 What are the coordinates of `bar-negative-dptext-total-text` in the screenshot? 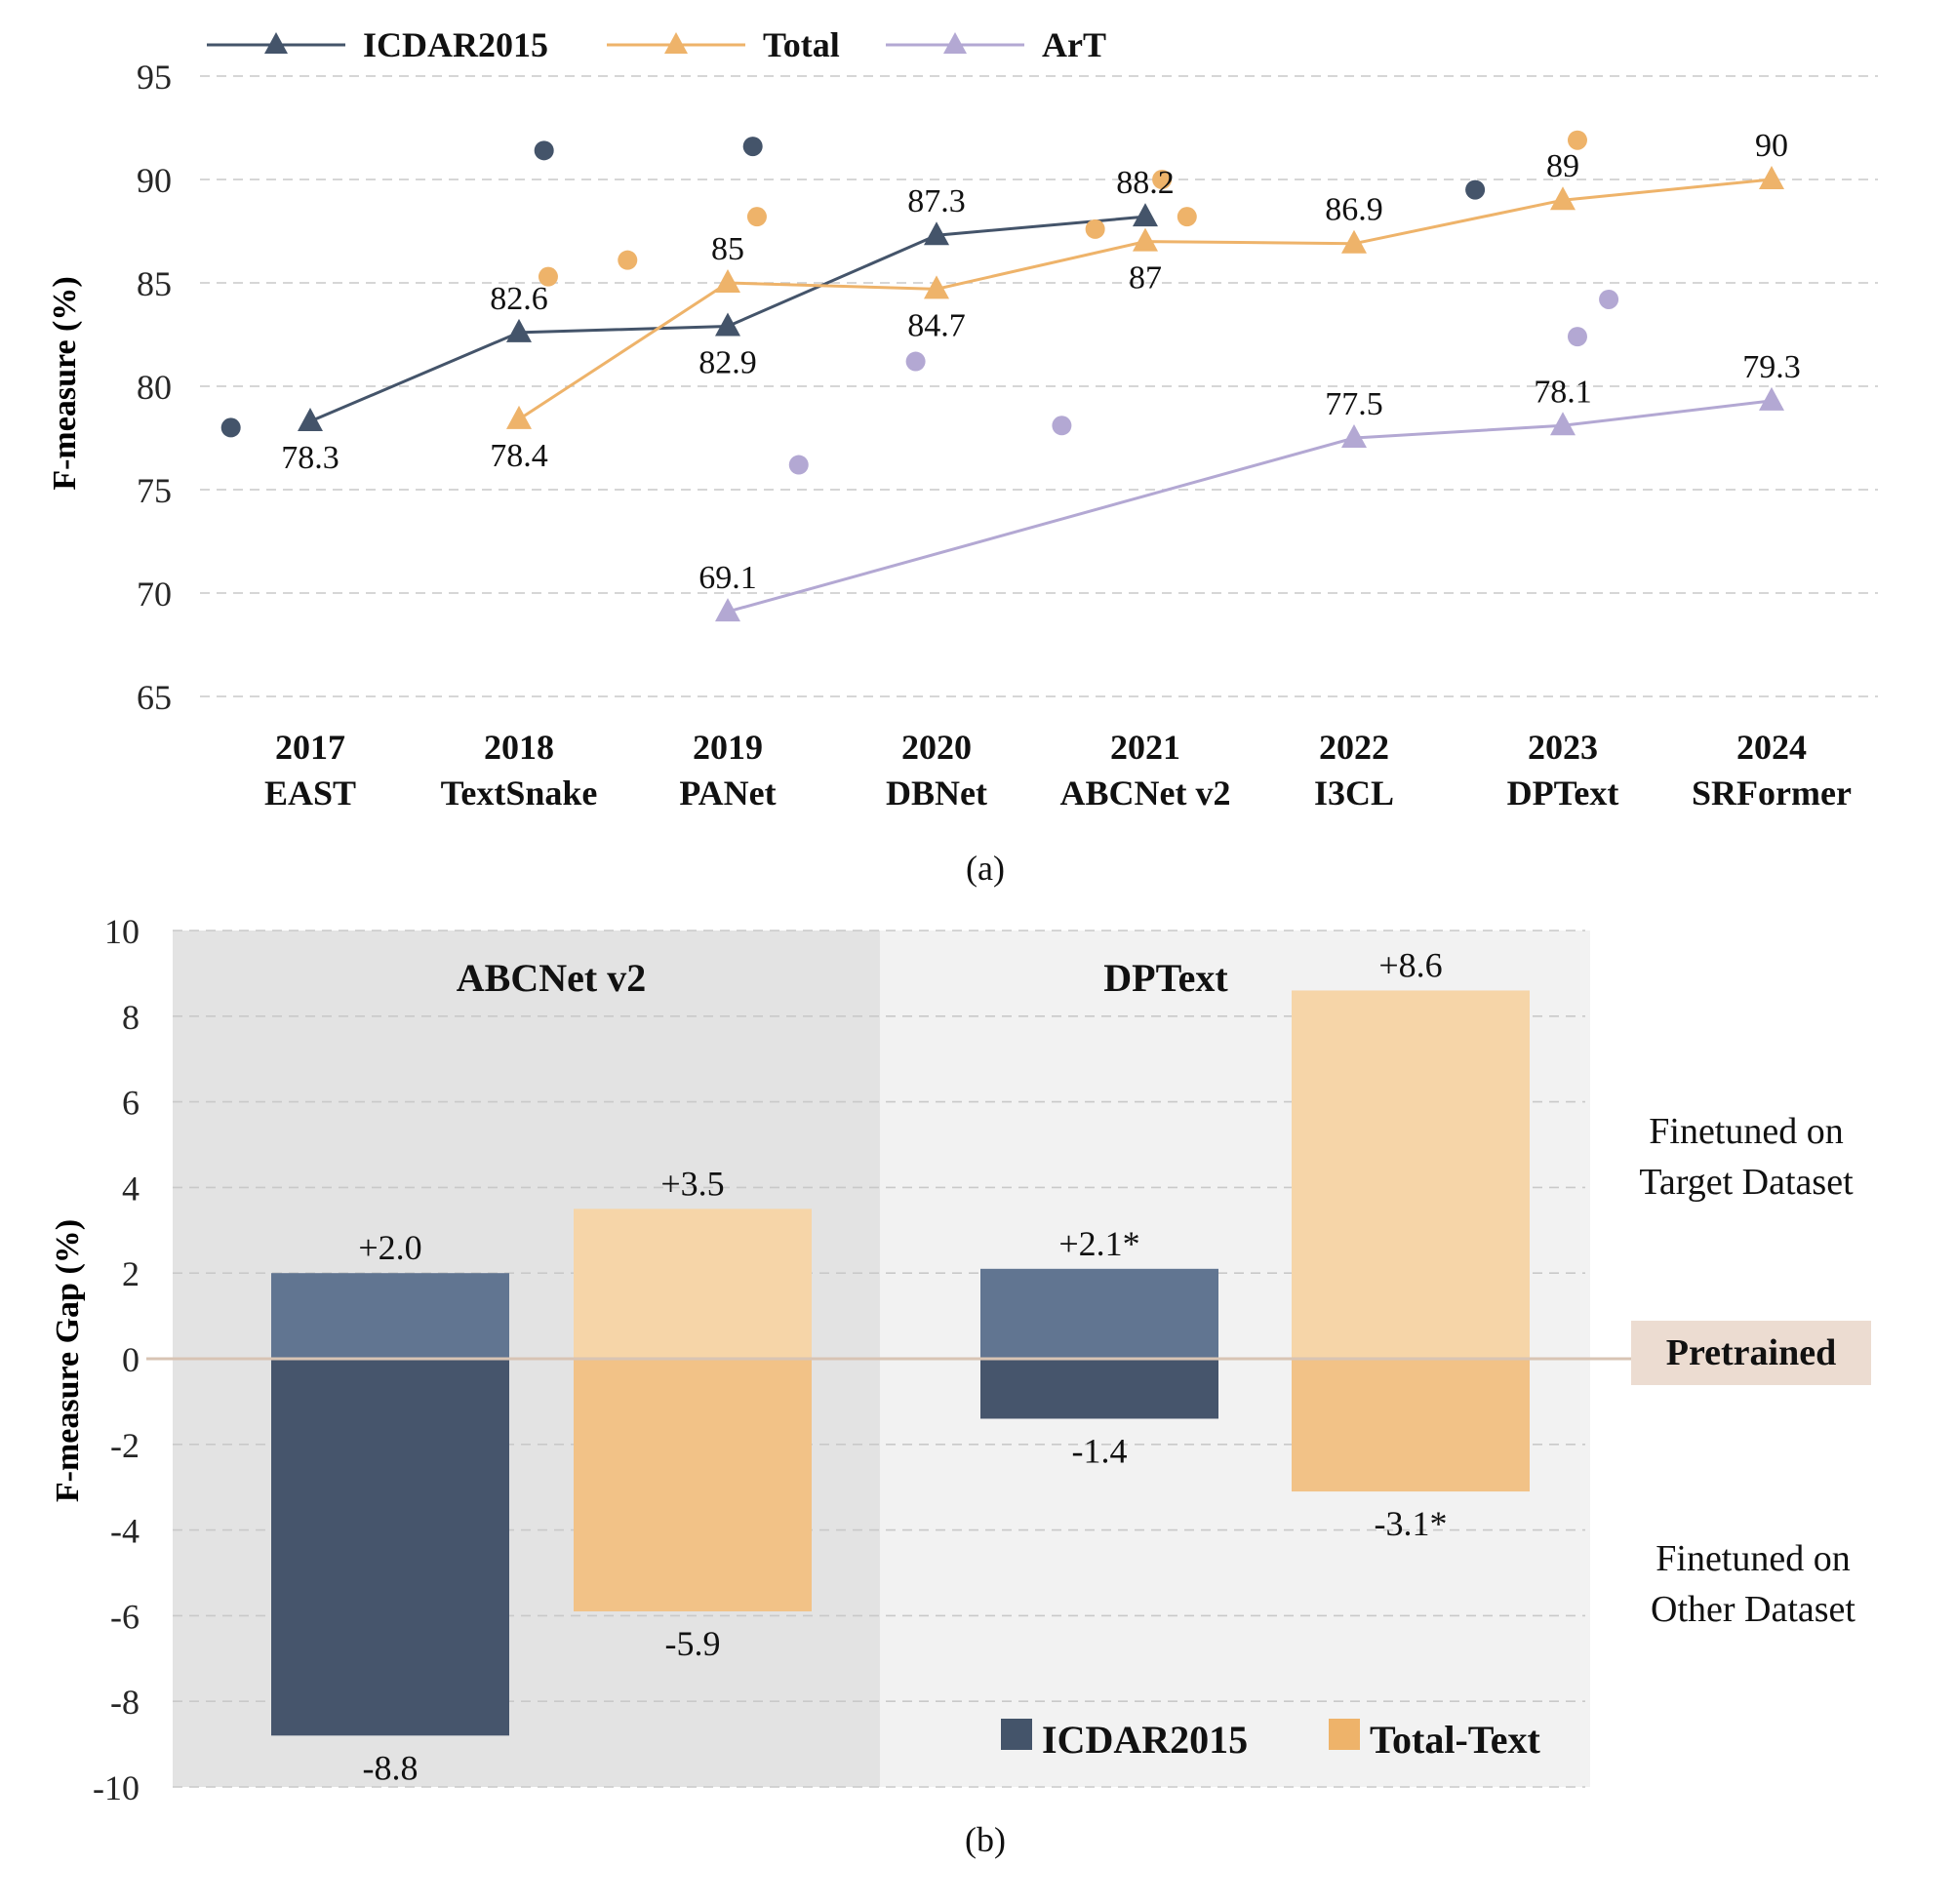 It's located at (1411, 1425).